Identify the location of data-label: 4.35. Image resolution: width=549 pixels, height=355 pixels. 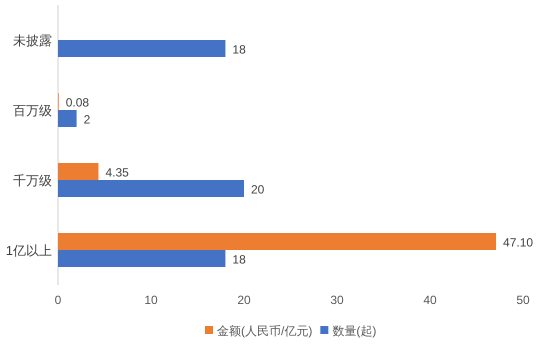
(117, 173).